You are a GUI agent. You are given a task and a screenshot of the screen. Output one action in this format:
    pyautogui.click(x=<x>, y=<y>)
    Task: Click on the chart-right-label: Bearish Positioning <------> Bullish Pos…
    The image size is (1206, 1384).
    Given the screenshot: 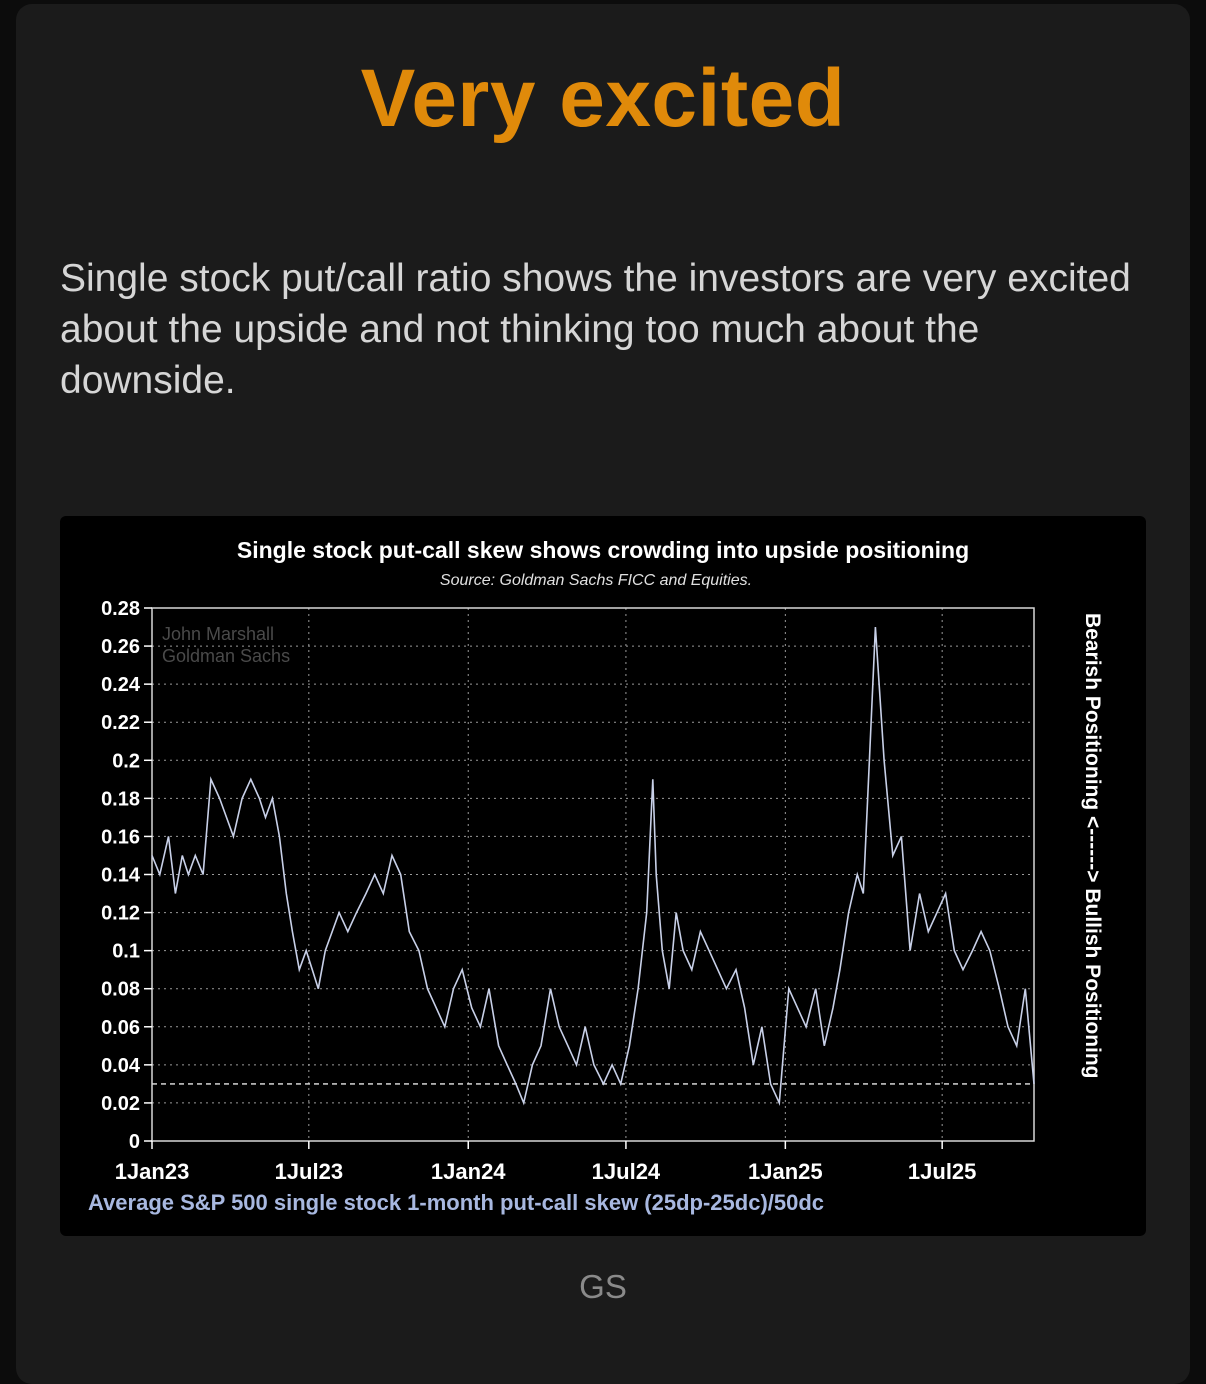 What is the action you would take?
    pyautogui.click(x=1092, y=846)
    